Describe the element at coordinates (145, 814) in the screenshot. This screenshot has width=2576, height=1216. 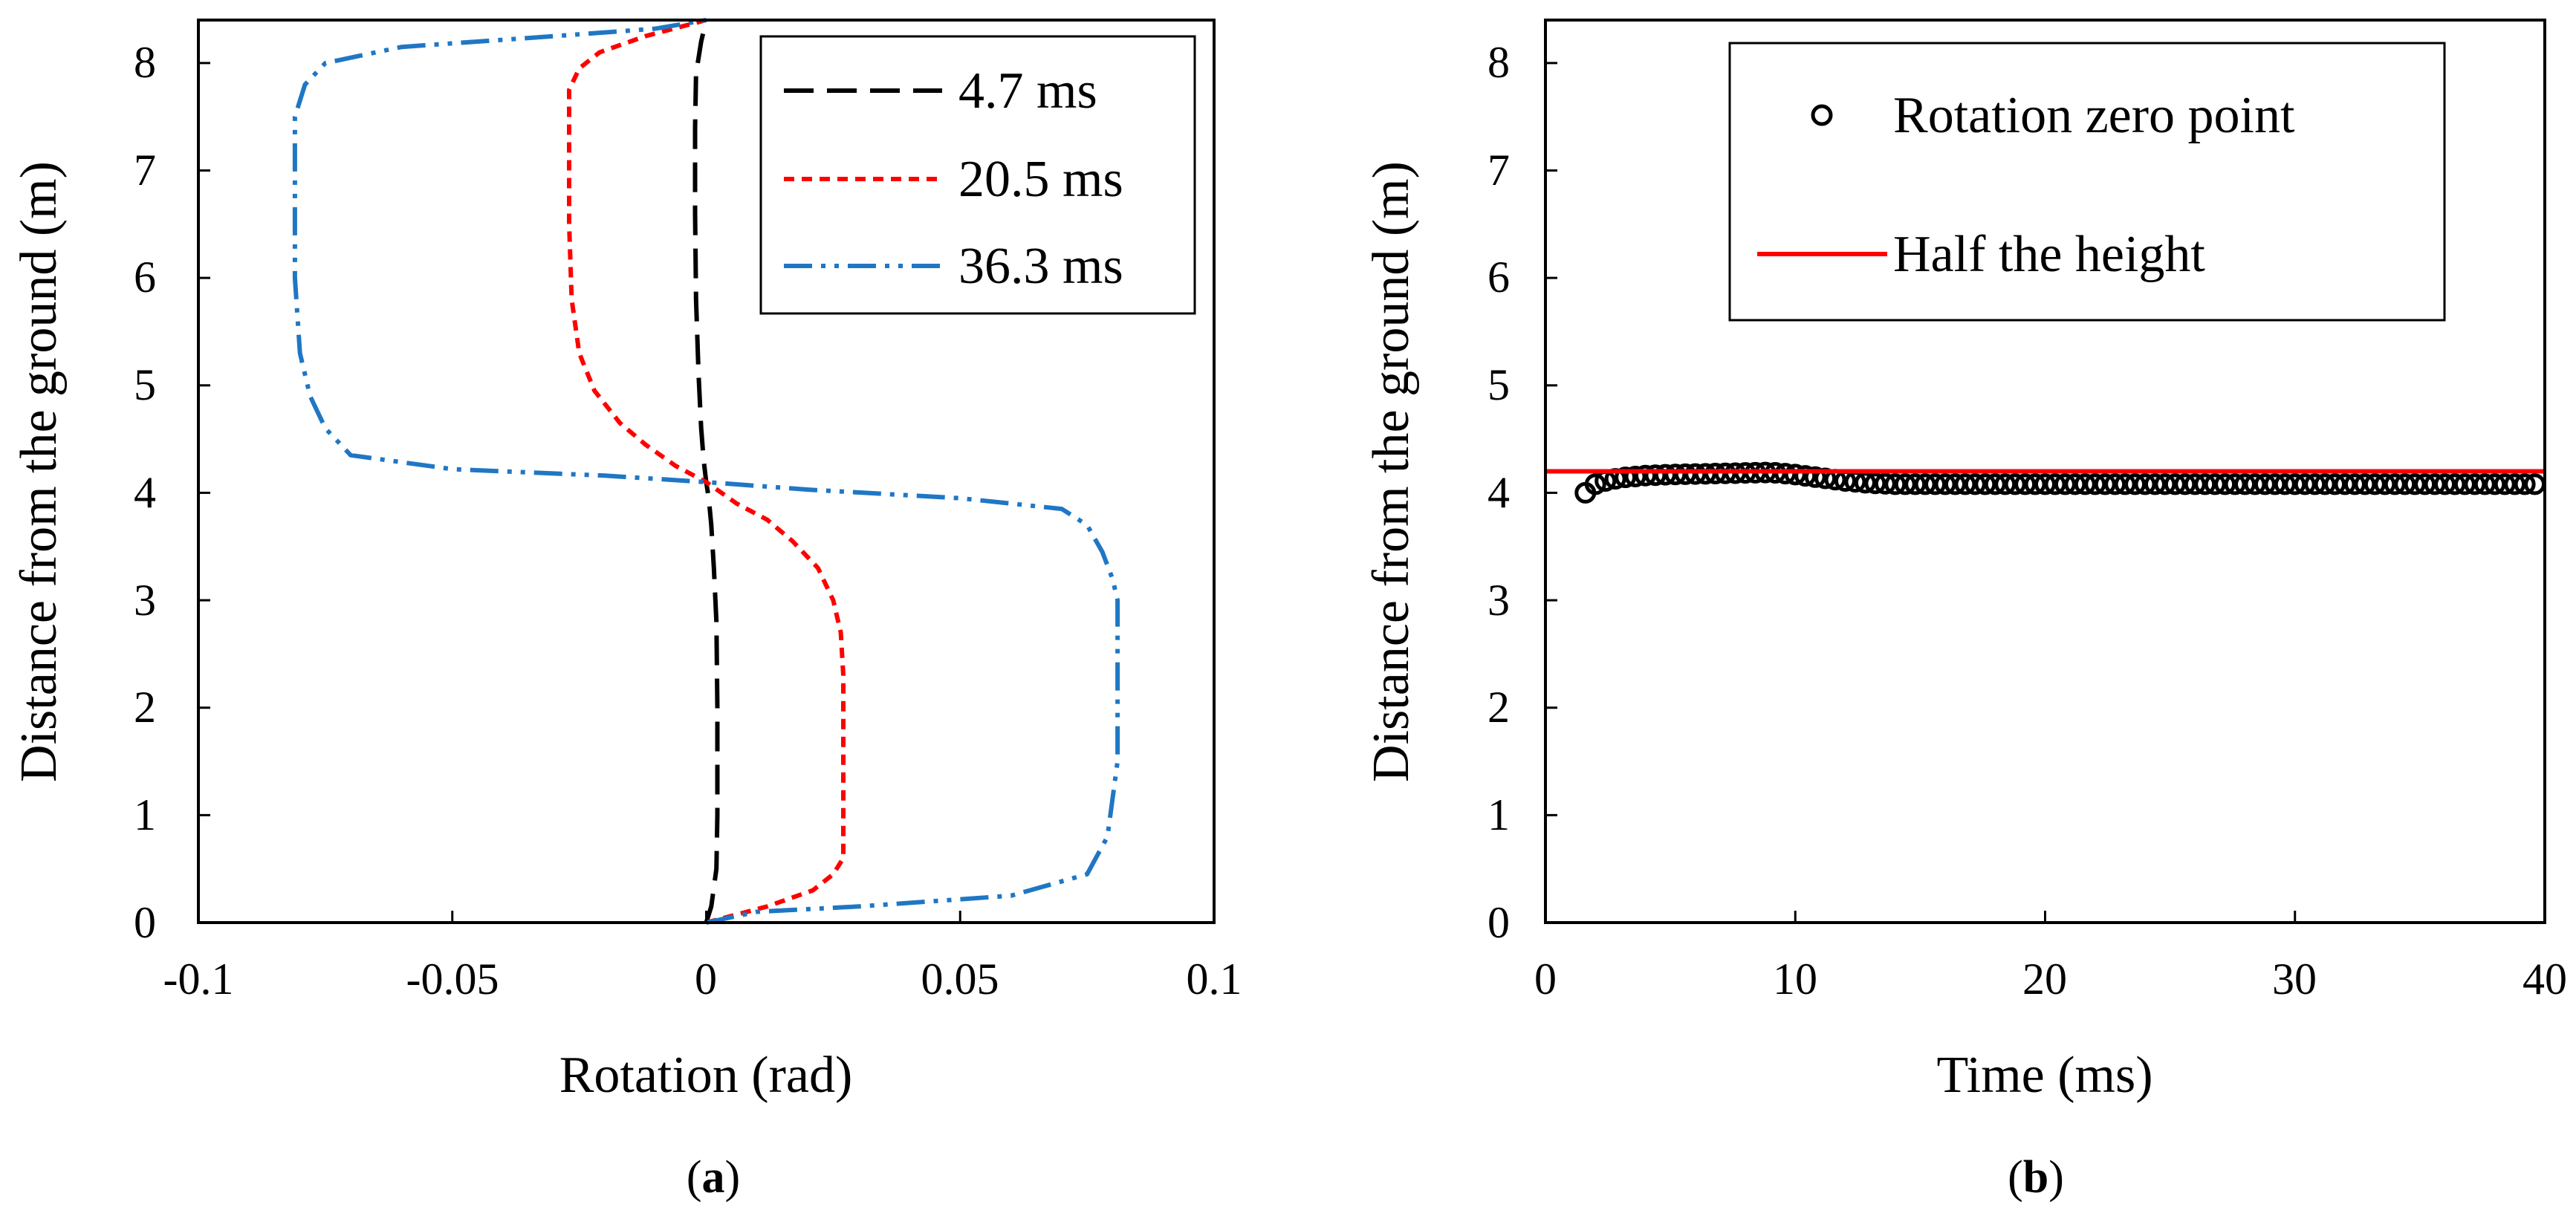
I see `panel-a-ytick-label: 1` at that location.